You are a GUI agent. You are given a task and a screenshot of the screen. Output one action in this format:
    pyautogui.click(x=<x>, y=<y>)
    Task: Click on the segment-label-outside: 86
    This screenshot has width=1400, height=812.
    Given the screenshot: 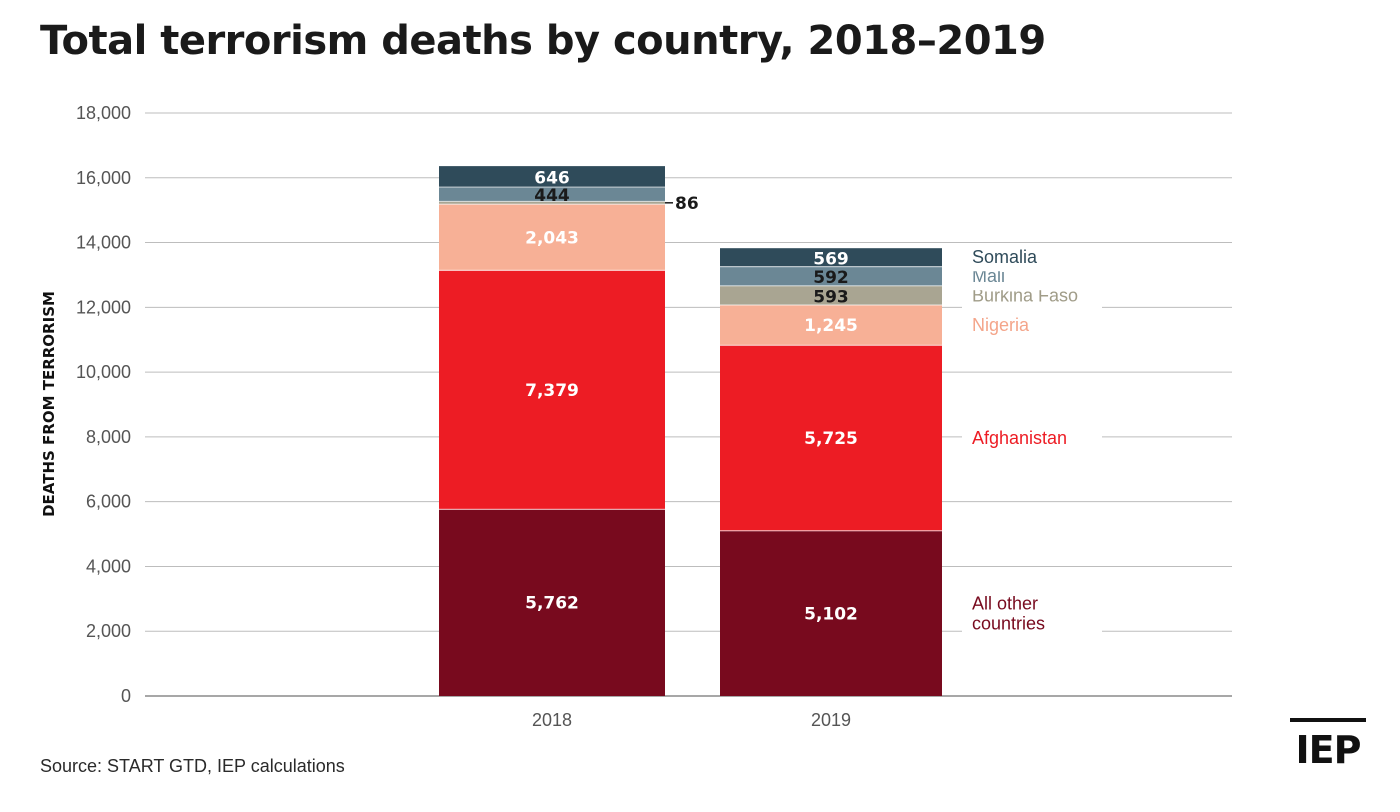 What is the action you would take?
    pyautogui.click(x=687, y=204)
    